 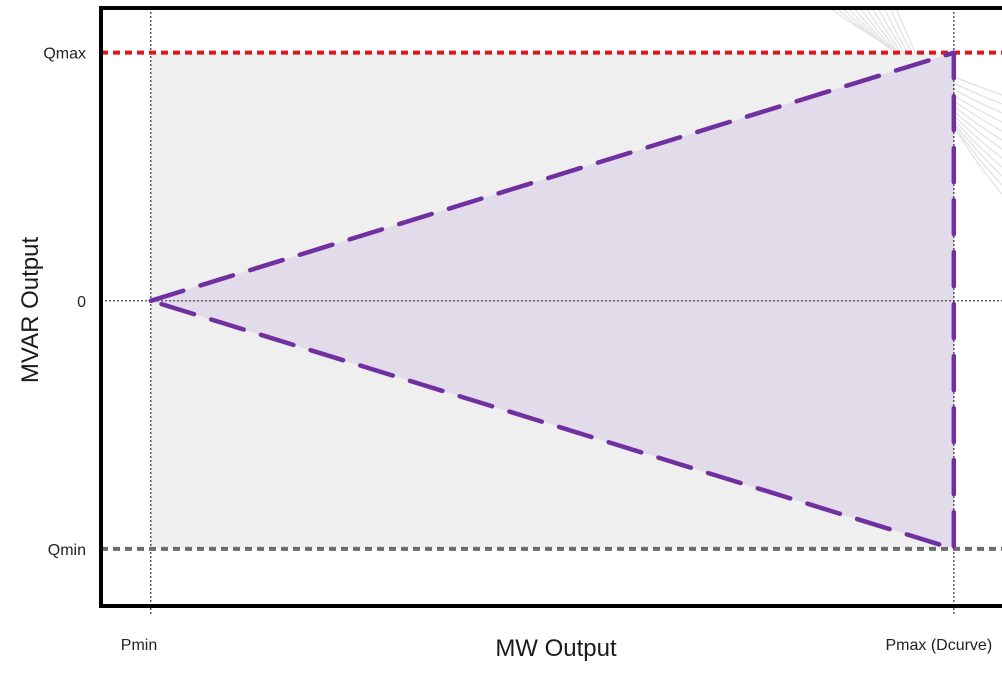 What do you see at coordinates (556, 648) in the screenshot?
I see `x-axis-title: MW Output` at bounding box center [556, 648].